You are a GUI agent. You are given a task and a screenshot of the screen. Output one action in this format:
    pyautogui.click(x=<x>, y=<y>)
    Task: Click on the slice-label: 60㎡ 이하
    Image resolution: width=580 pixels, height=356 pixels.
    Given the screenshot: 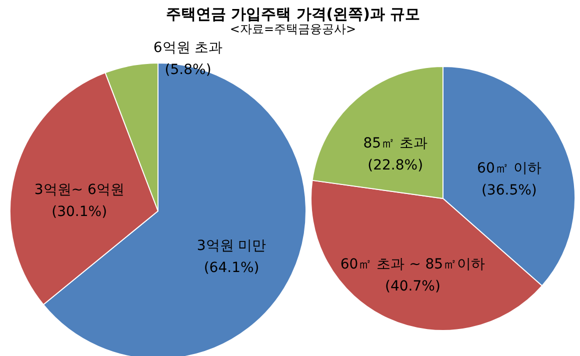 What is the action you would take?
    pyautogui.click(x=509, y=168)
    